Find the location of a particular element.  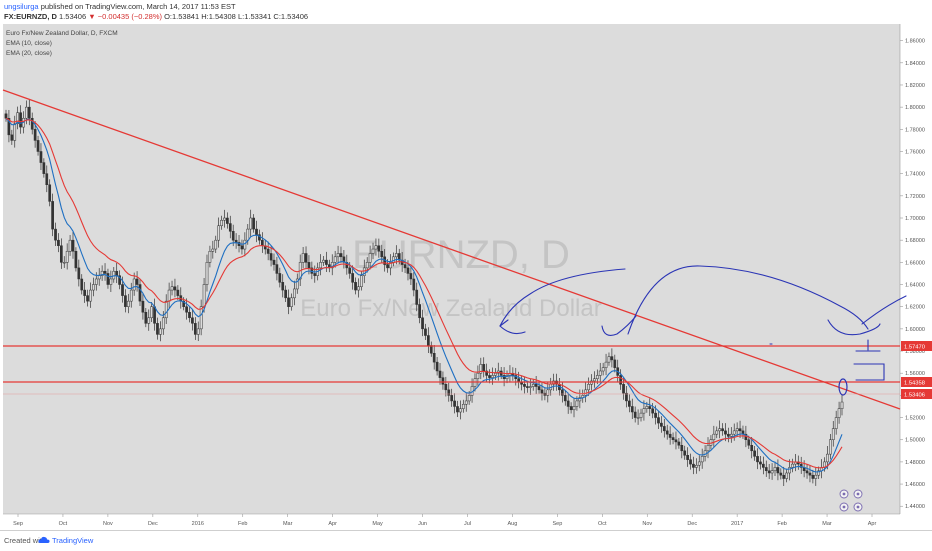

price-axis is located at coordinates (916, 277).